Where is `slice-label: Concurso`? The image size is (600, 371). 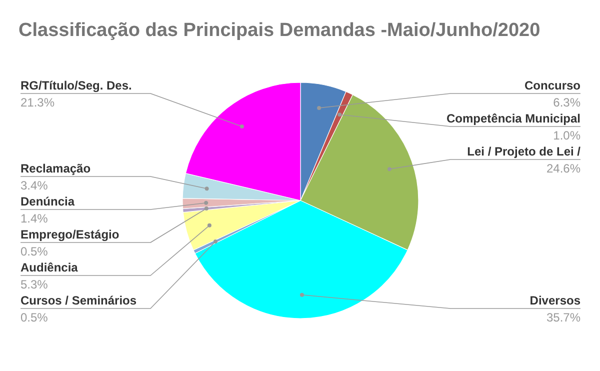 slice-label: Concurso is located at coordinates (552, 85).